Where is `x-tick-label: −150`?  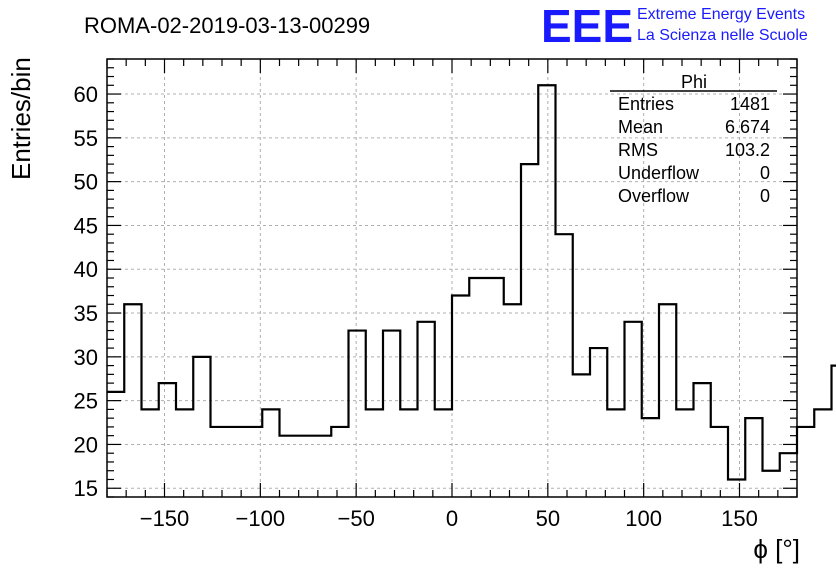 x-tick-label: −150 is located at coordinates (165, 518).